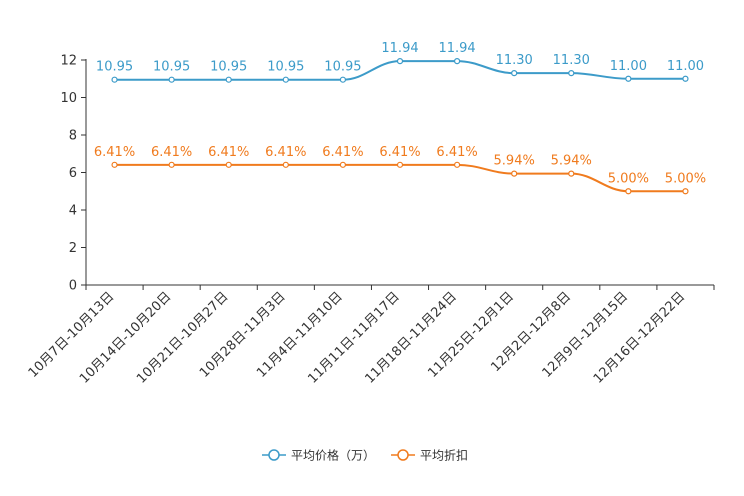  What do you see at coordinates (73, 136) in the screenshot?
I see `y-tick-label: 8` at bounding box center [73, 136].